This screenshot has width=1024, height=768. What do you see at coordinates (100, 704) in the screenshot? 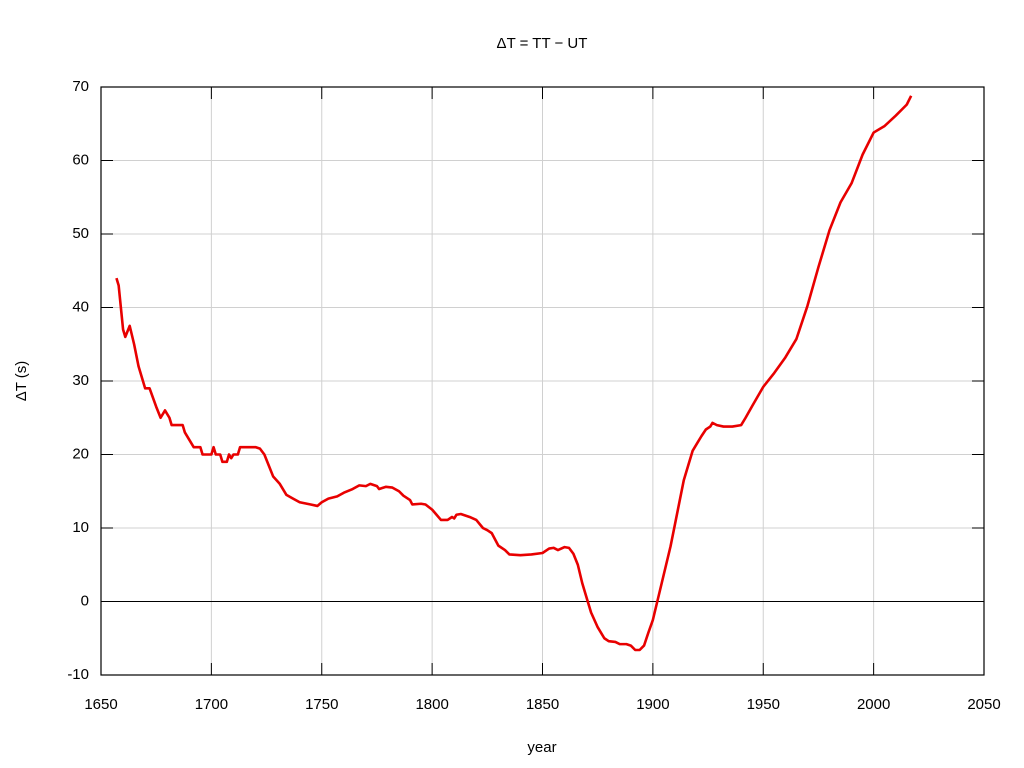
I see `x-tick-label: 1650` at bounding box center [100, 704].